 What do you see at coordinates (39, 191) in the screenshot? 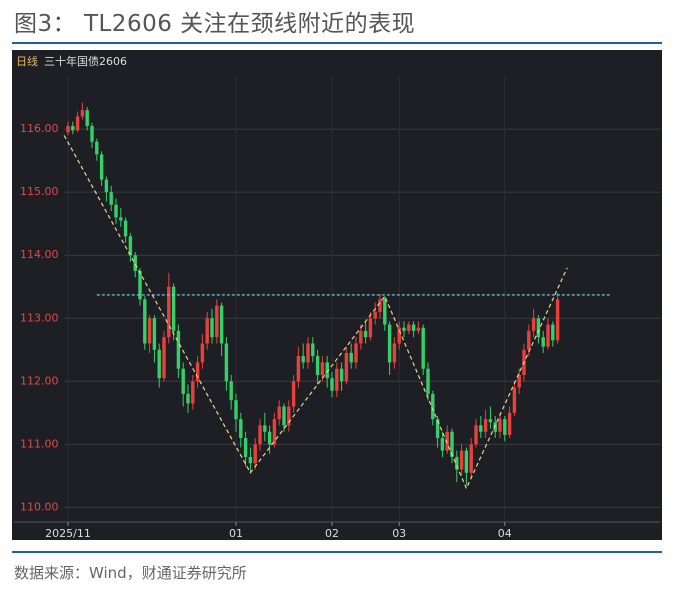
I see `y-tick-label: 115.00` at bounding box center [39, 191].